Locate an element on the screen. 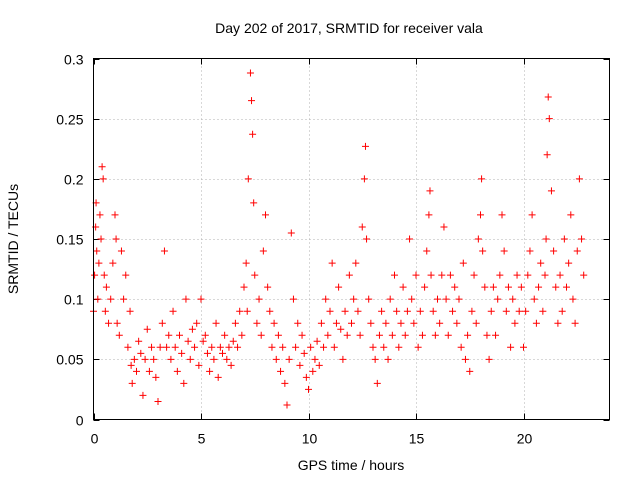  y-tick-label: 0.2 is located at coordinates (74, 180).